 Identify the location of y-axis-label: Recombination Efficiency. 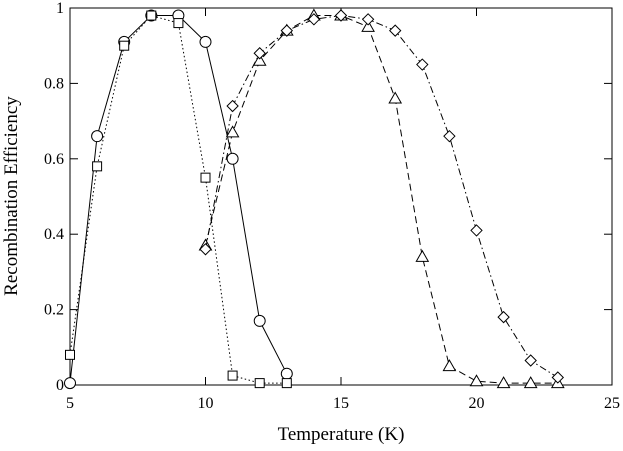
(11, 196).